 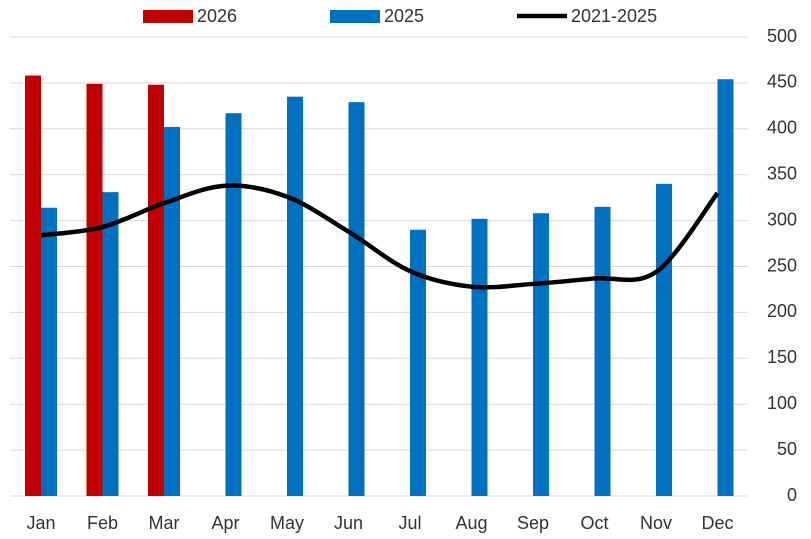 What do you see at coordinates (782, 173) in the screenshot?
I see `y-tick-label: 350` at bounding box center [782, 173].